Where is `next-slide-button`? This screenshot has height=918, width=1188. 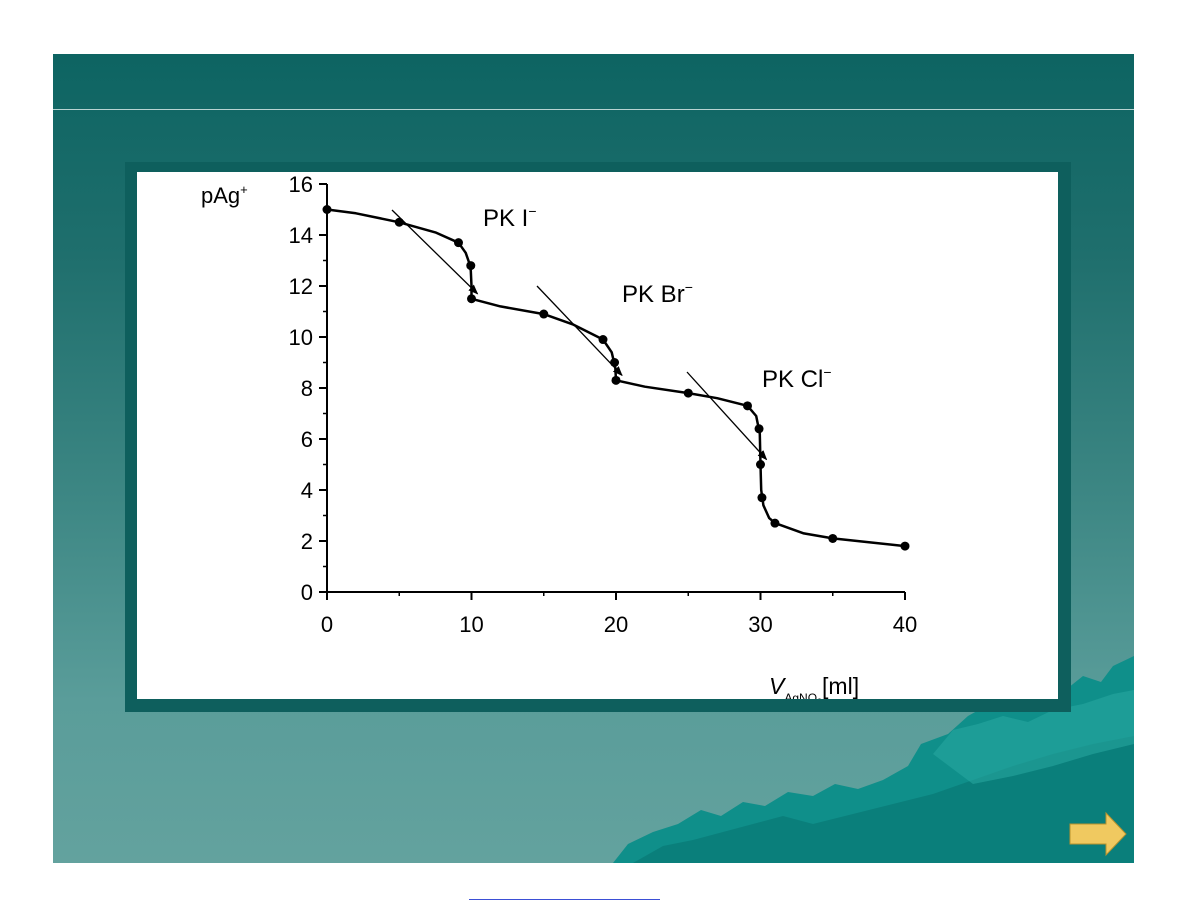 next-slide-button is located at coordinates (1098, 834).